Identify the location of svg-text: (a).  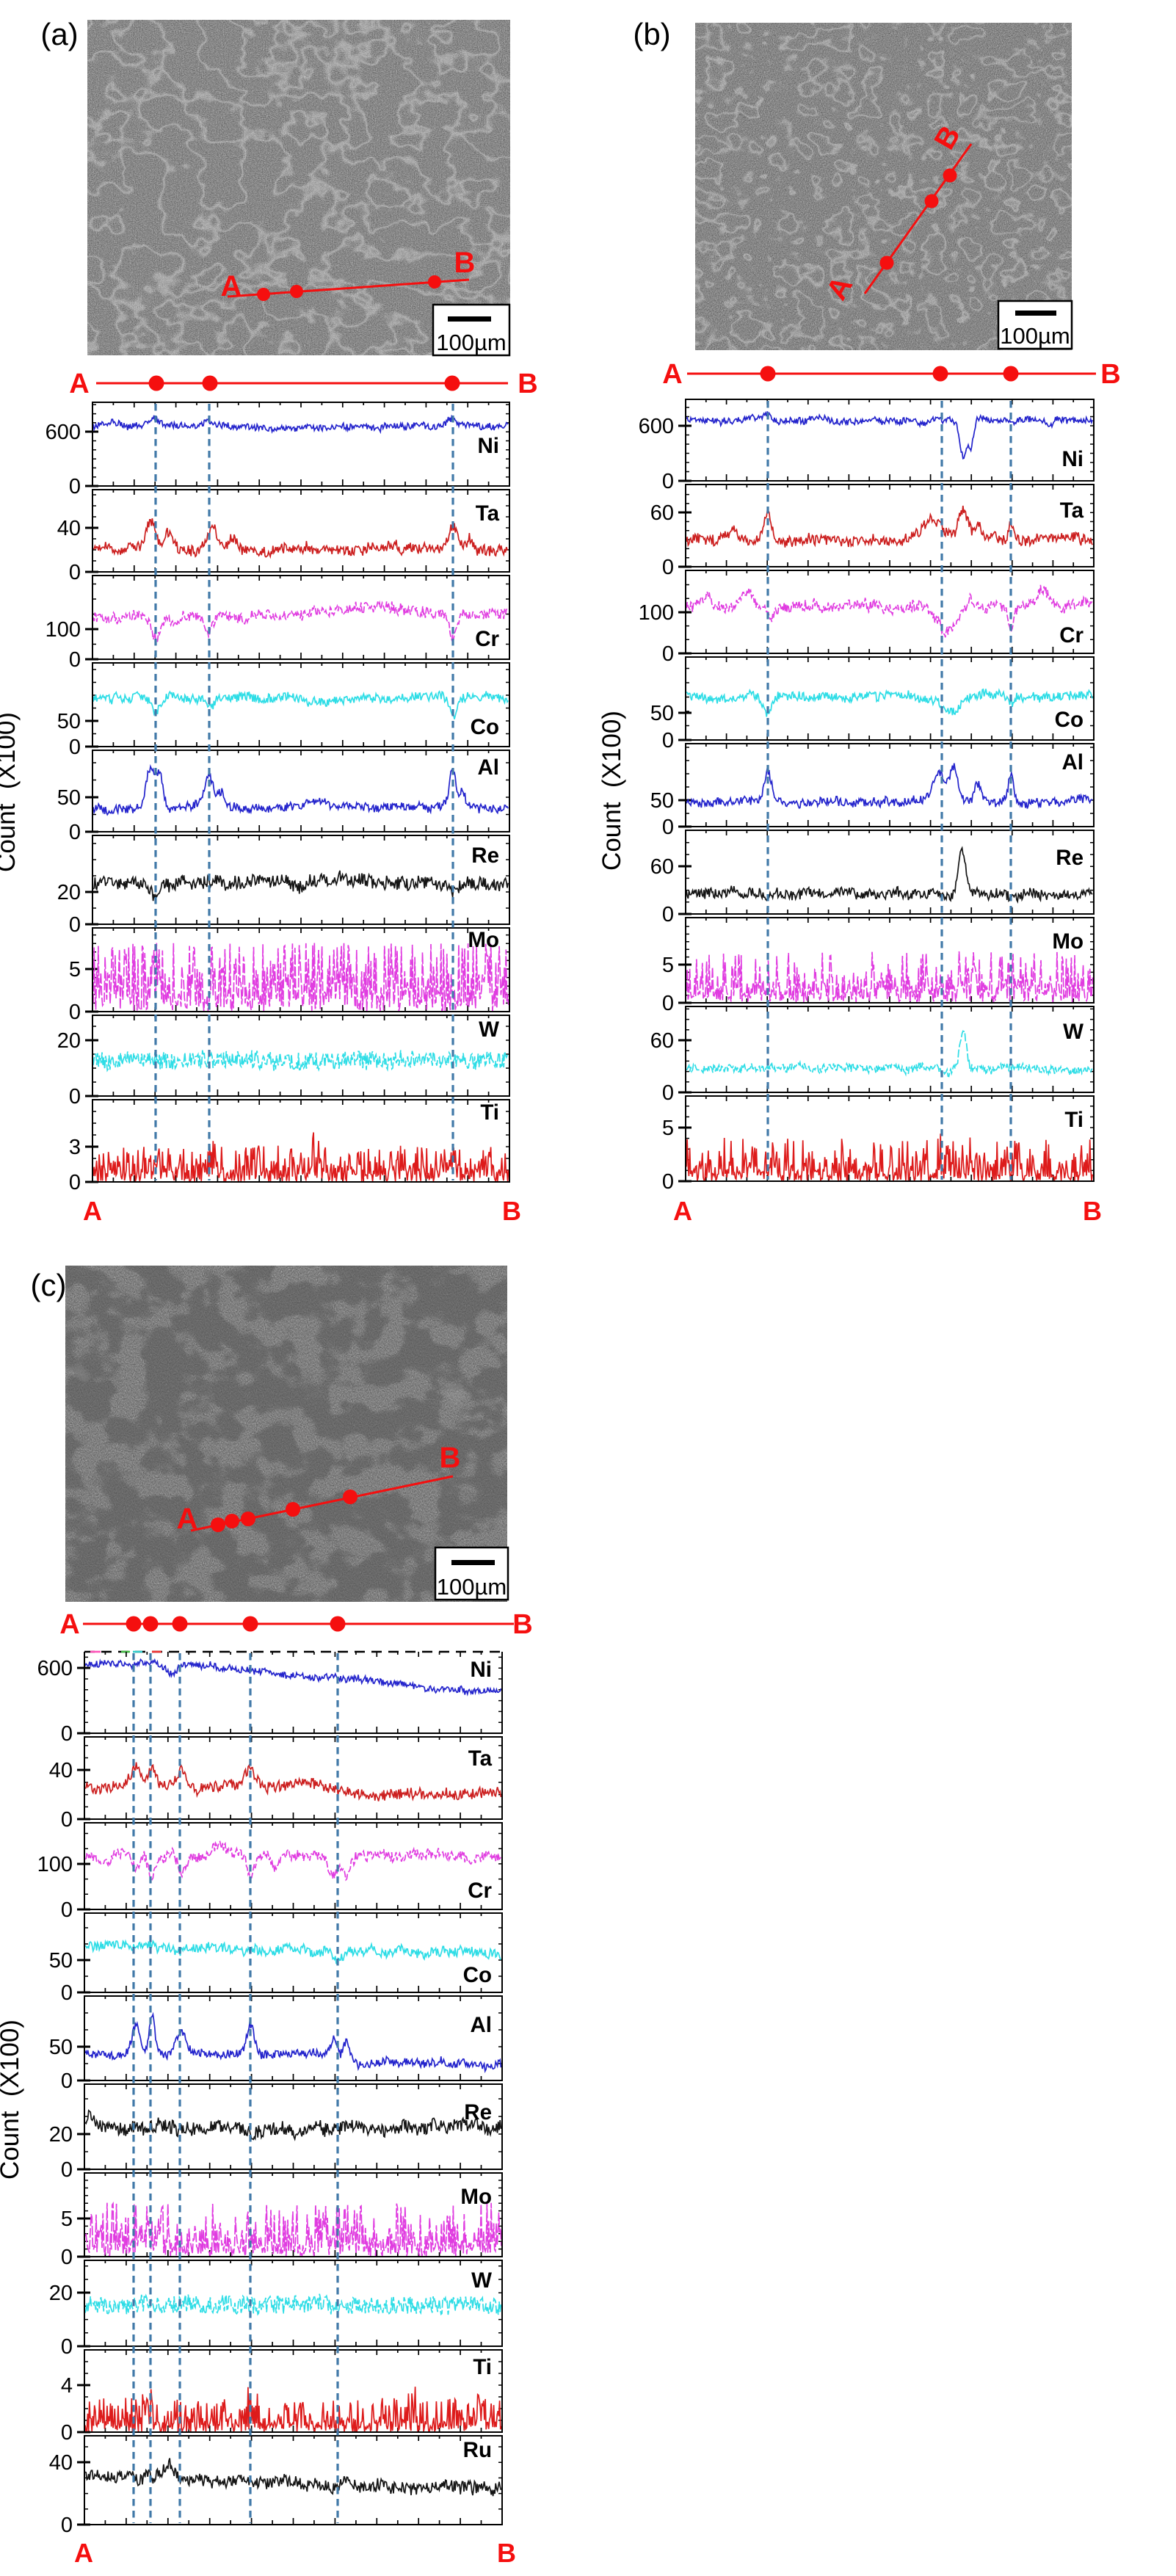
(59, 34).